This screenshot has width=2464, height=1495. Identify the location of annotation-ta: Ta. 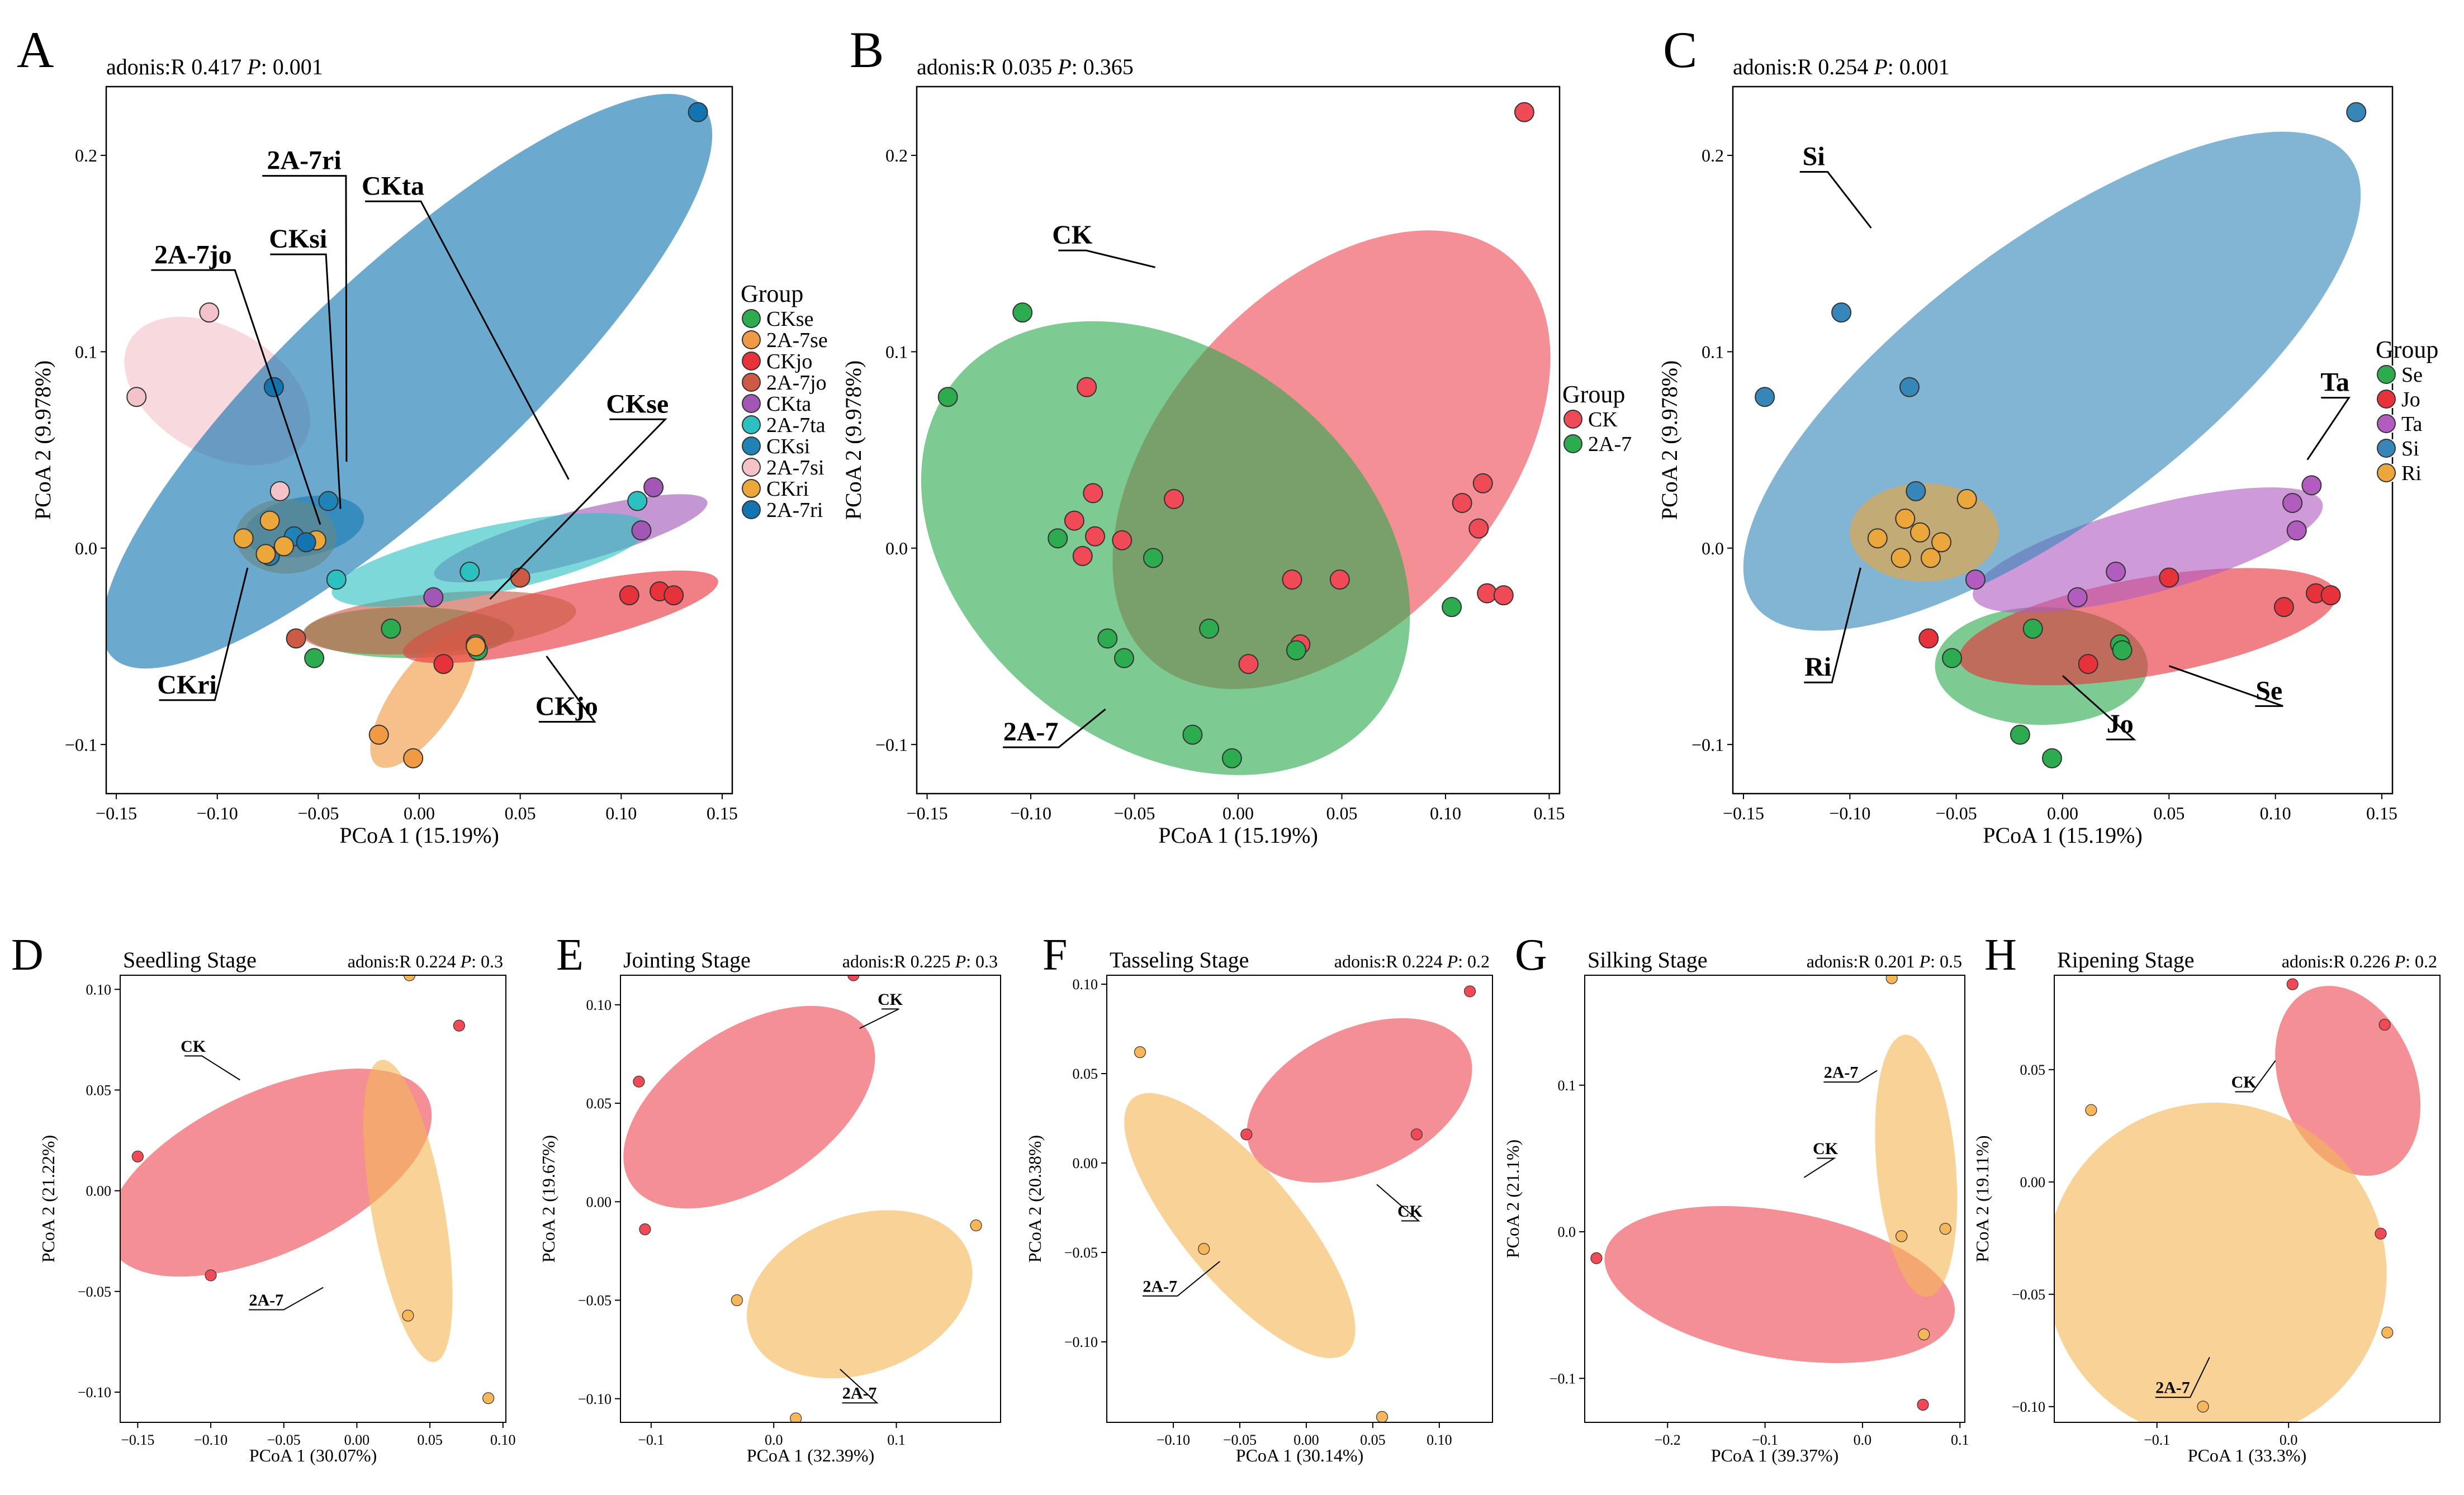
(2334, 382).